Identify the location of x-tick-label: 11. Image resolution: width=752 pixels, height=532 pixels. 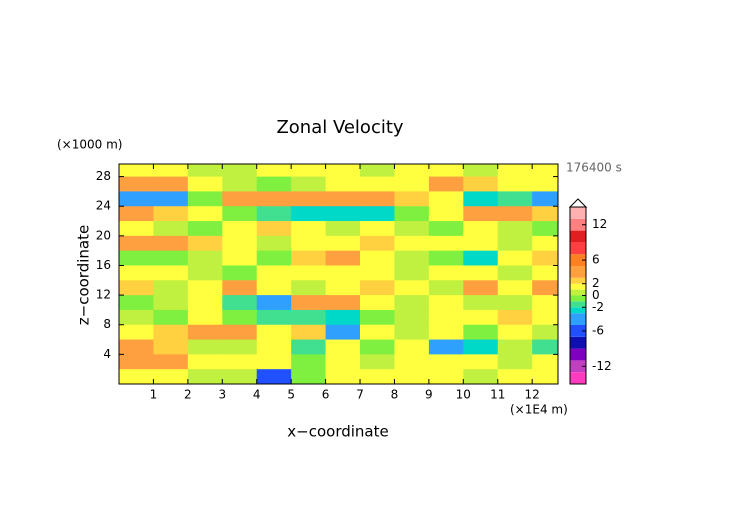
(497, 395).